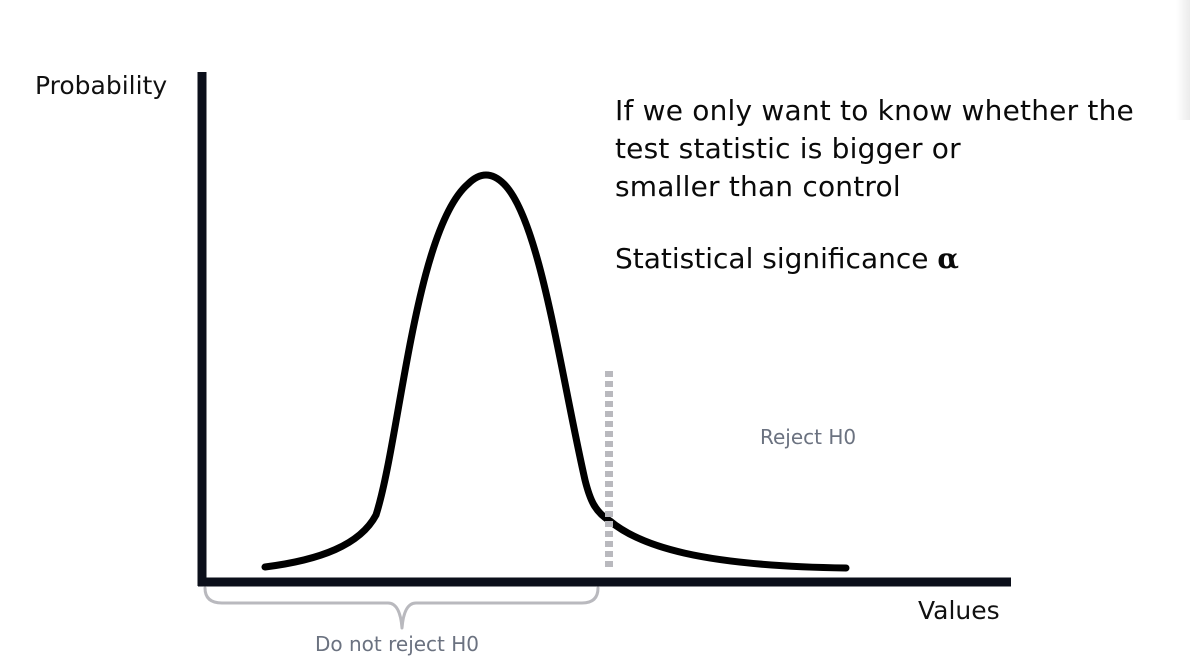 This screenshot has height=663, width=1190. What do you see at coordinates (772, 258) in the screenshot?
I see `significance-text: Statistical significance` at bounding box center [772, 258].